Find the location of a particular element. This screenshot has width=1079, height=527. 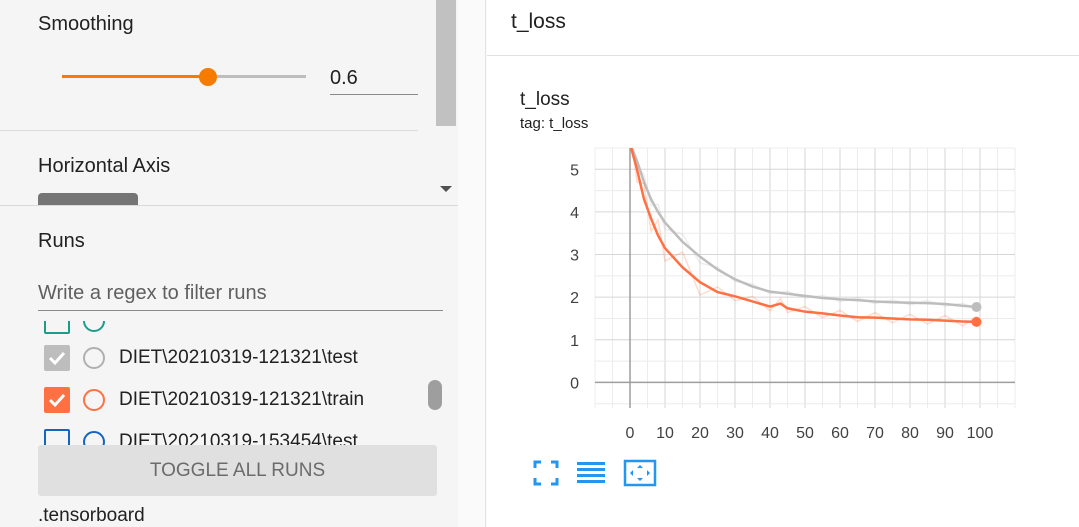

smoothing-label: Smoothing is located at coordinates (86, 24).